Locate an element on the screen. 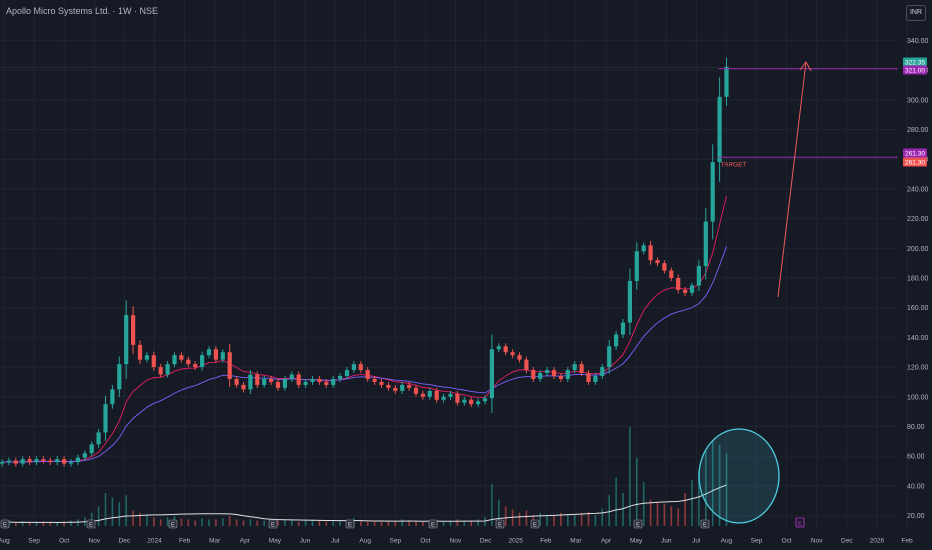  arrow-head is located at coordinates (805, 66).